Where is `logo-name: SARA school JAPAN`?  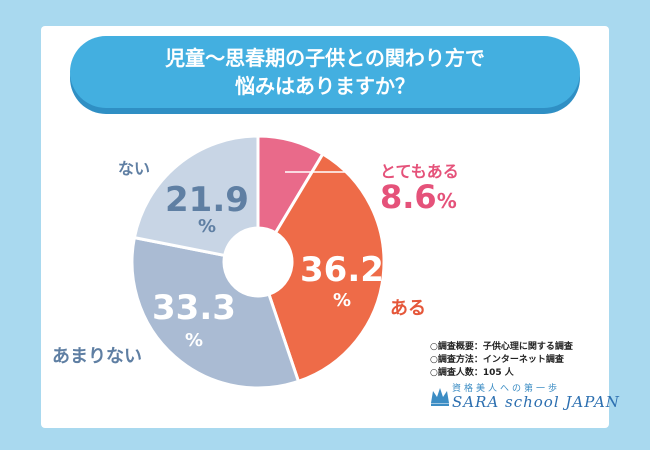 logo-name: SARA school JAPAN is located at coordinates (536, 402).